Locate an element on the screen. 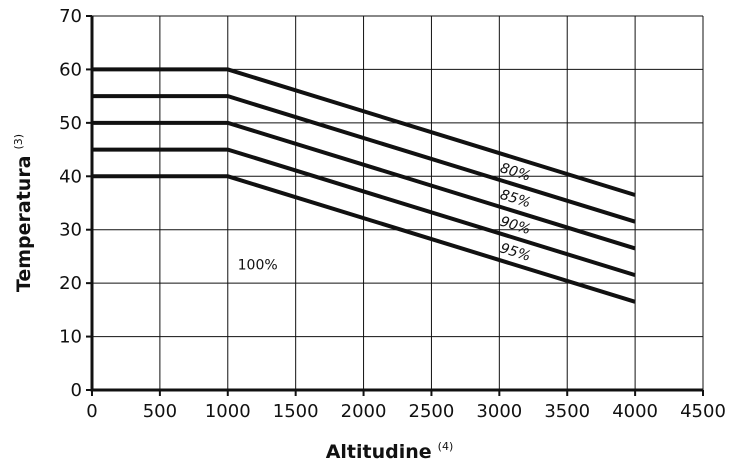 The width and height of the screenshot is (730, 466). x-tick-label: 3500 is located at coordinates (567, 411).